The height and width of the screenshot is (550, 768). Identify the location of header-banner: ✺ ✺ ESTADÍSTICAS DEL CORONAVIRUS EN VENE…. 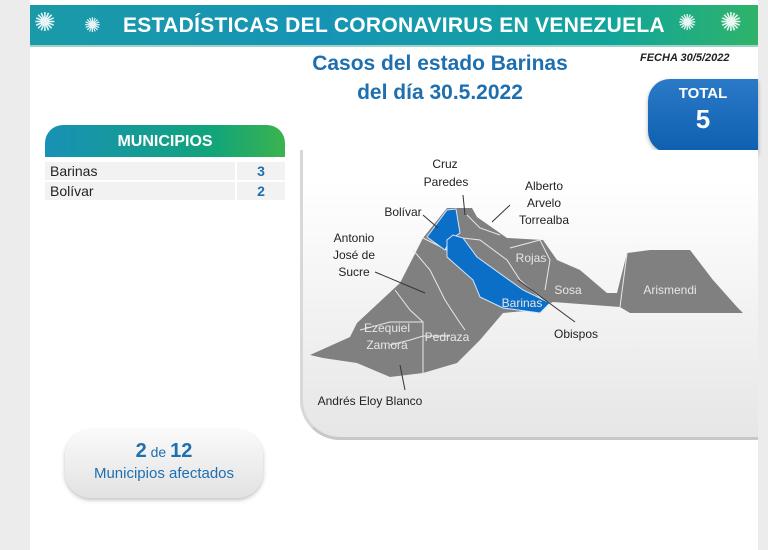
(394, 26).